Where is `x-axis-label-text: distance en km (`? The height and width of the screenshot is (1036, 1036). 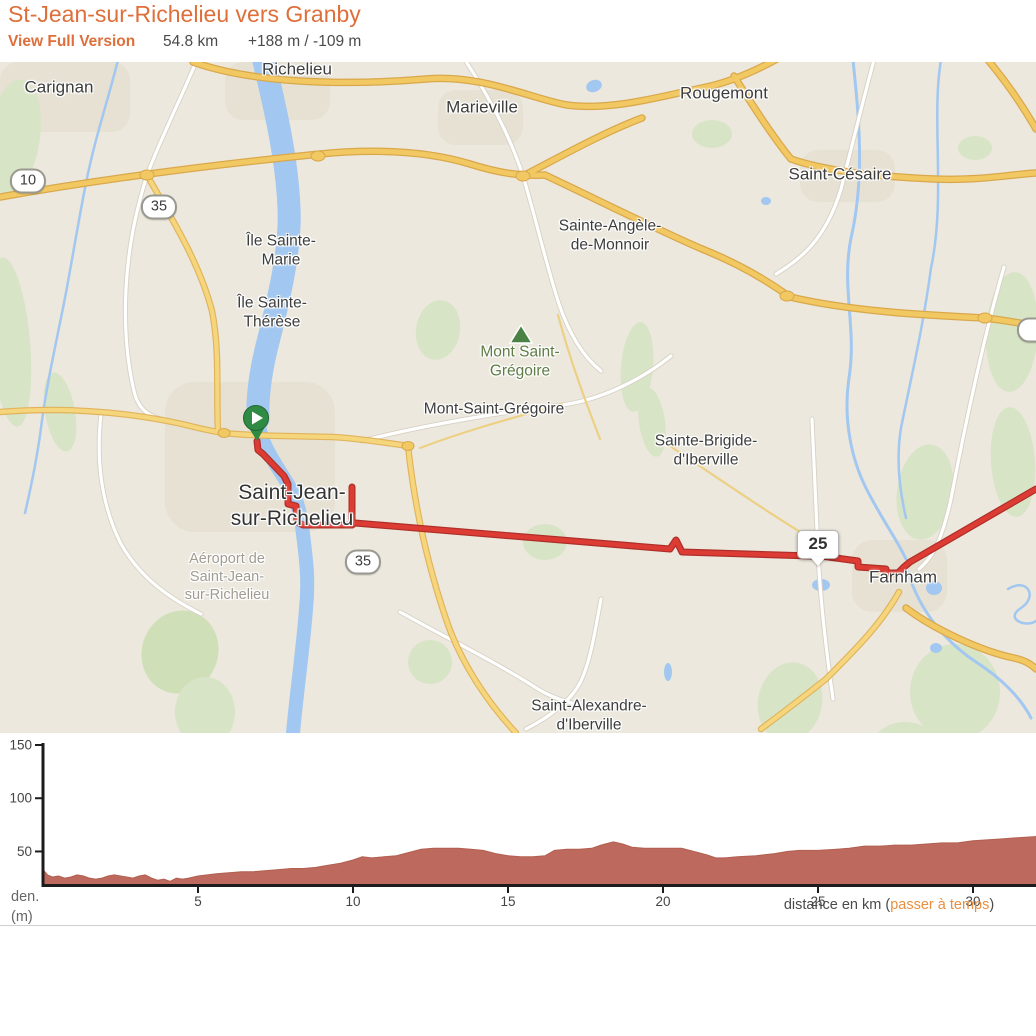
x-axis-label-text: distance en km ( is located at coordinates (837, 905).